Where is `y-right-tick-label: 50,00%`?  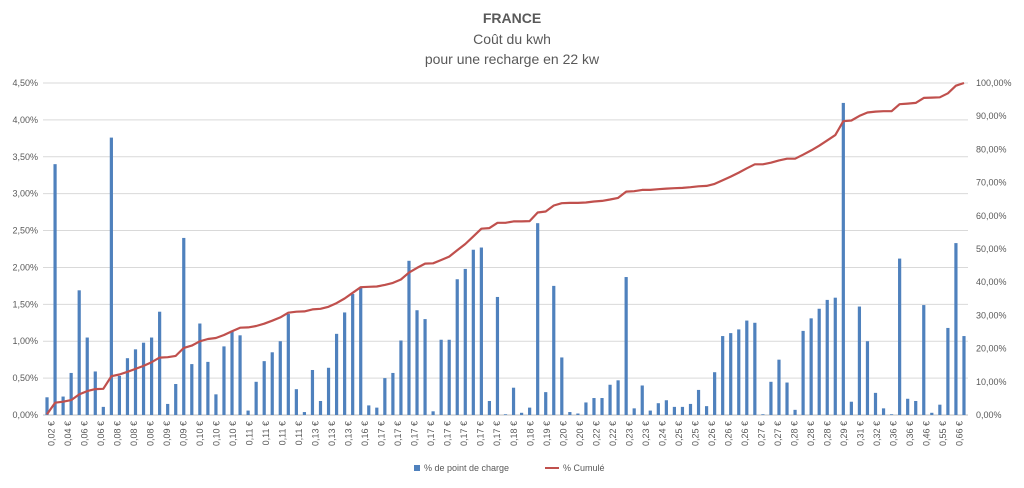
y-right-tick-label: 50,00% is located at coordinates (991, 249).